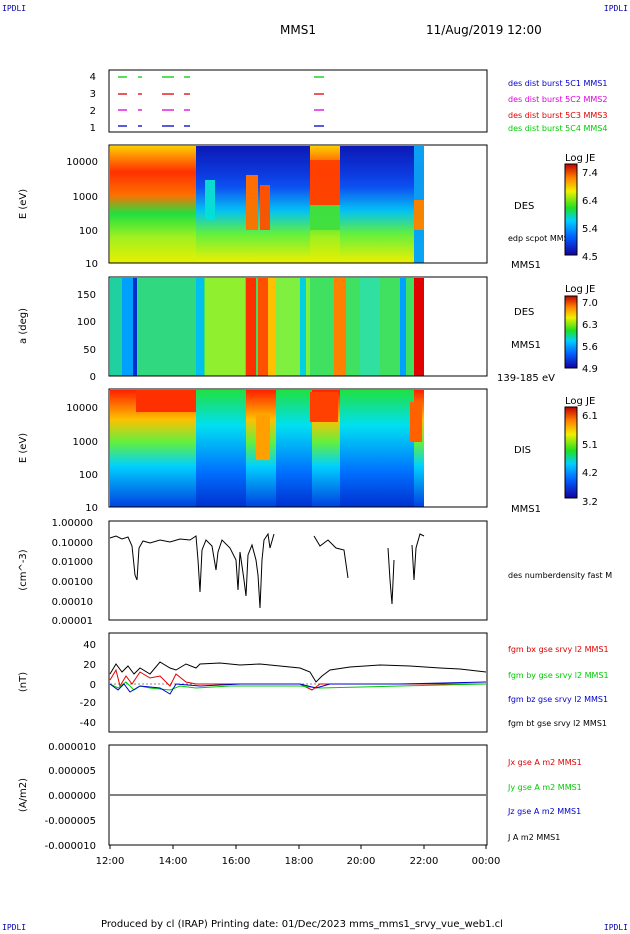 Image resolution: width=630 pixels, height=934 pixels. I want to click on des-energy-colorbar, so click(571, 209).